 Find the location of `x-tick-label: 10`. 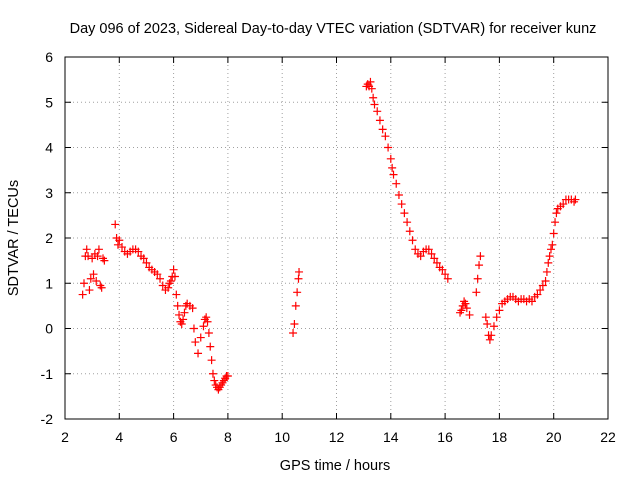

x-tick-label: 10 is located at coordinates (282, 437).